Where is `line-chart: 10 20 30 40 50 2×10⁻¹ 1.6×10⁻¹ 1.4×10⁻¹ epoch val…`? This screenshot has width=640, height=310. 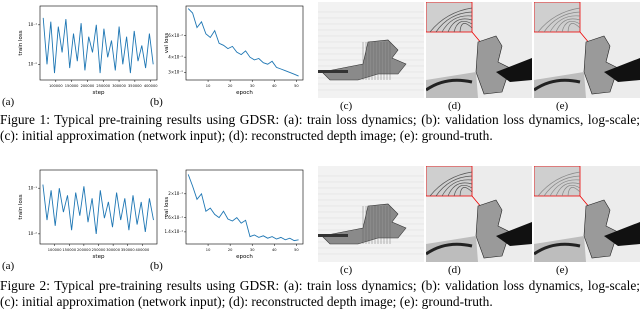
line-chart: 10 20 30 40 50 2×10⁻¹ 1.6×10⁻¹ 1.4×10⁻¹ epoch val… is located at coordinates (234, 214).